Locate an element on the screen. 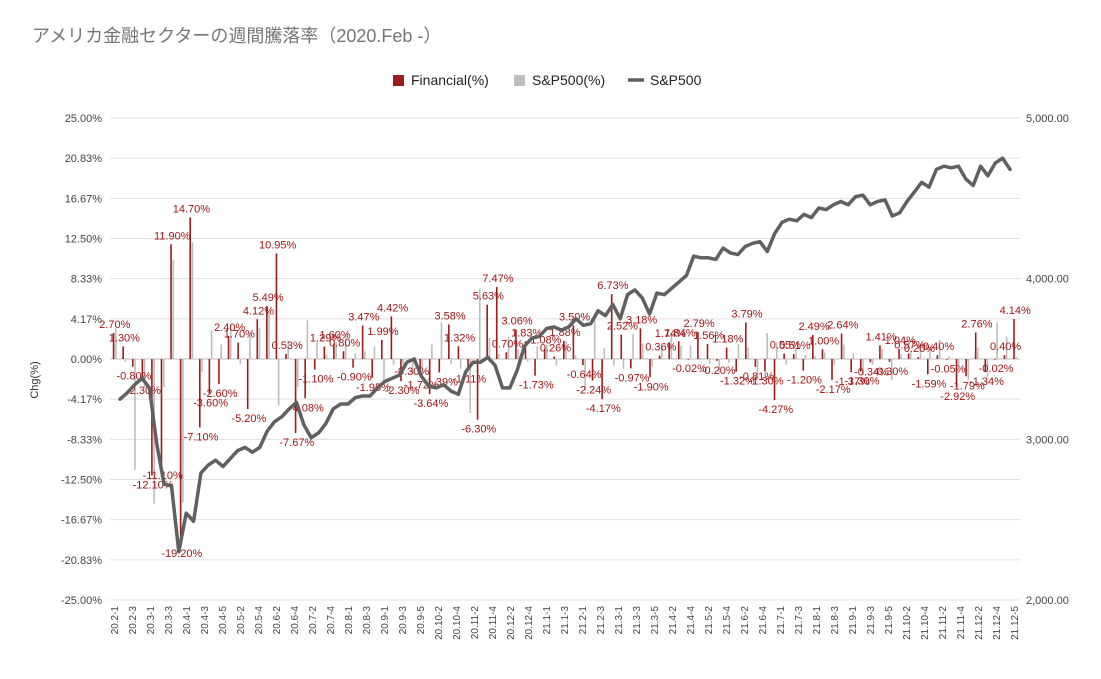  left-tick-label: -12.50% is located at coordinates (81, 481).